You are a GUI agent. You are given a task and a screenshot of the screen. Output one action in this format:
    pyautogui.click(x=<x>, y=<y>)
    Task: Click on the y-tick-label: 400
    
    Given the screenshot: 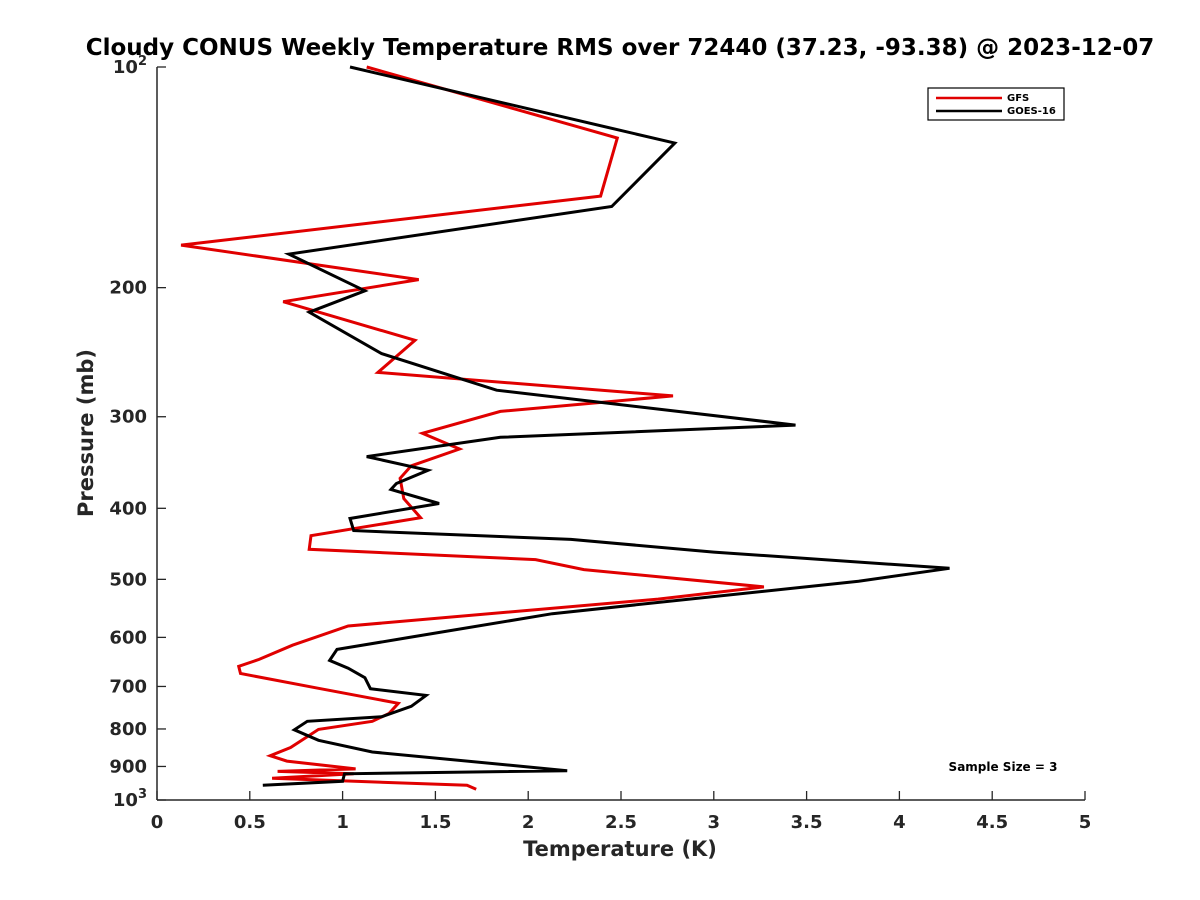 What is the action you would take?
    pyautogui.click(x=128, y=508)
    